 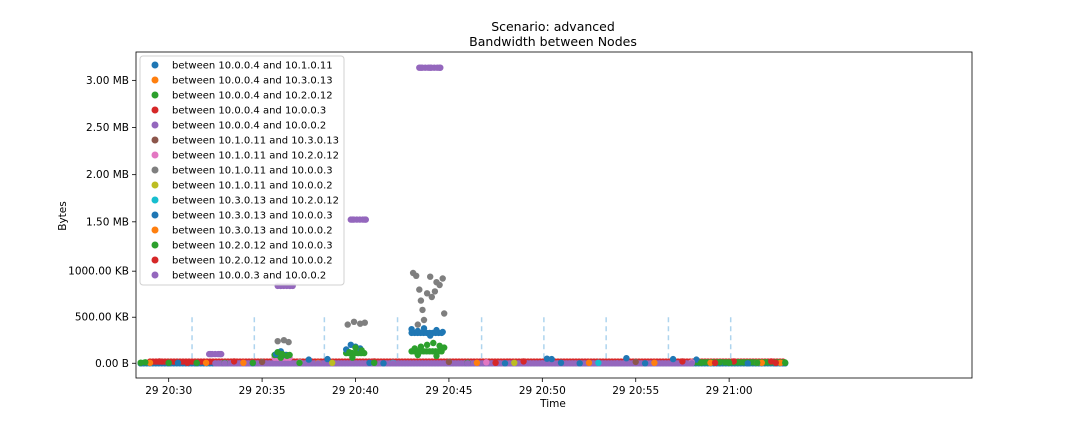 I want to click on x-tick-label: 29 20:35, so click(x=262, y=391).